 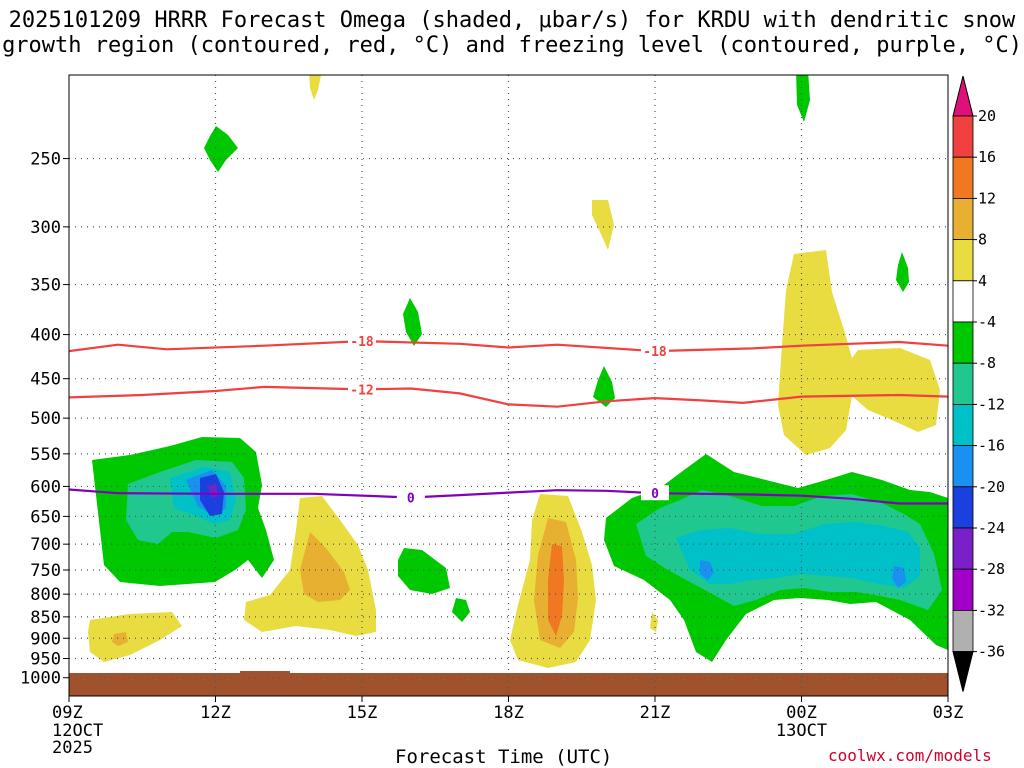 I want to click on contour-line-dgz_minus12, so click(x=508, y=396).